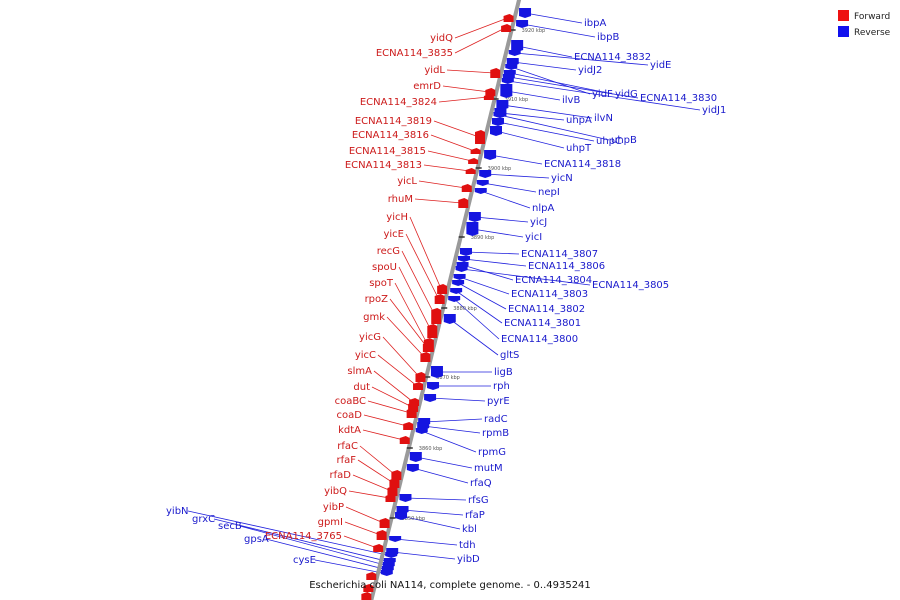 Image resolution: width=900 pixels, height=600 pixels. I want to click on forward-gene-label: emrD, so click(427, 86).